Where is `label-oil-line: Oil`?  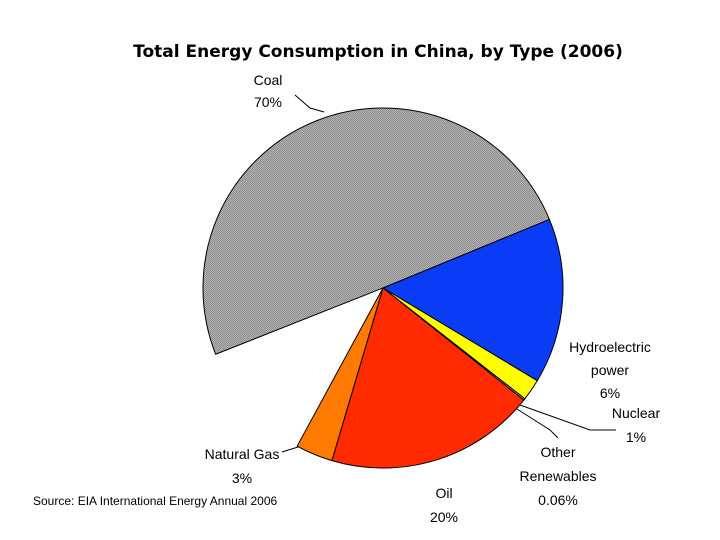 label-oil-line: Oil is located at coordinates (443, 493).